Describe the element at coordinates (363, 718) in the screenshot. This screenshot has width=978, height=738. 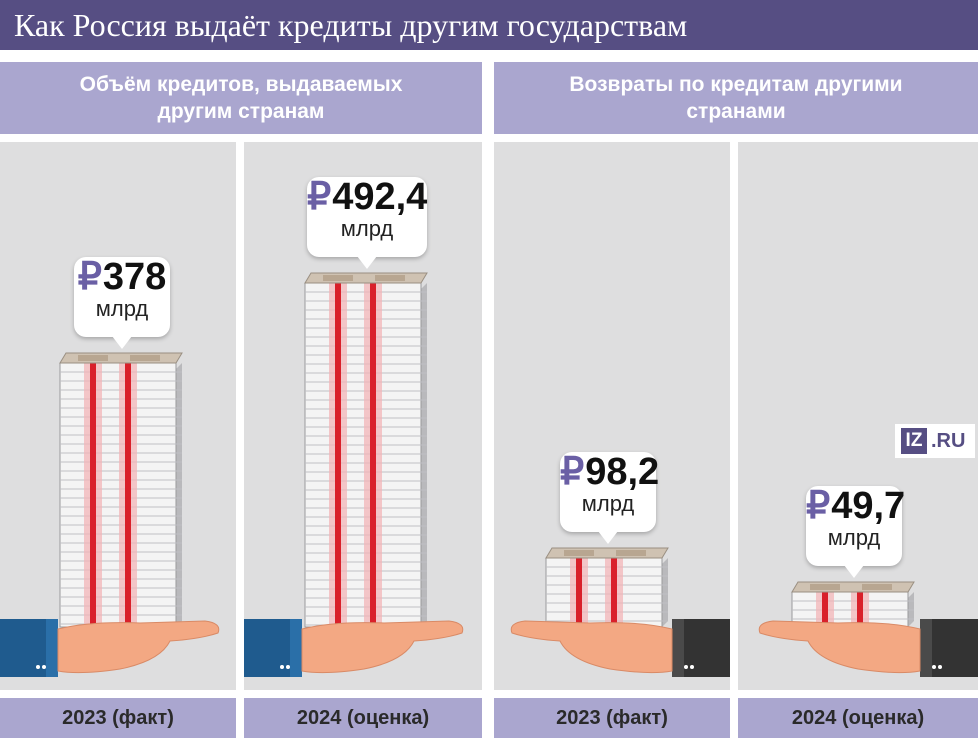
I see `footer-label-loans-2024: 2024 (оценка)` at that location.